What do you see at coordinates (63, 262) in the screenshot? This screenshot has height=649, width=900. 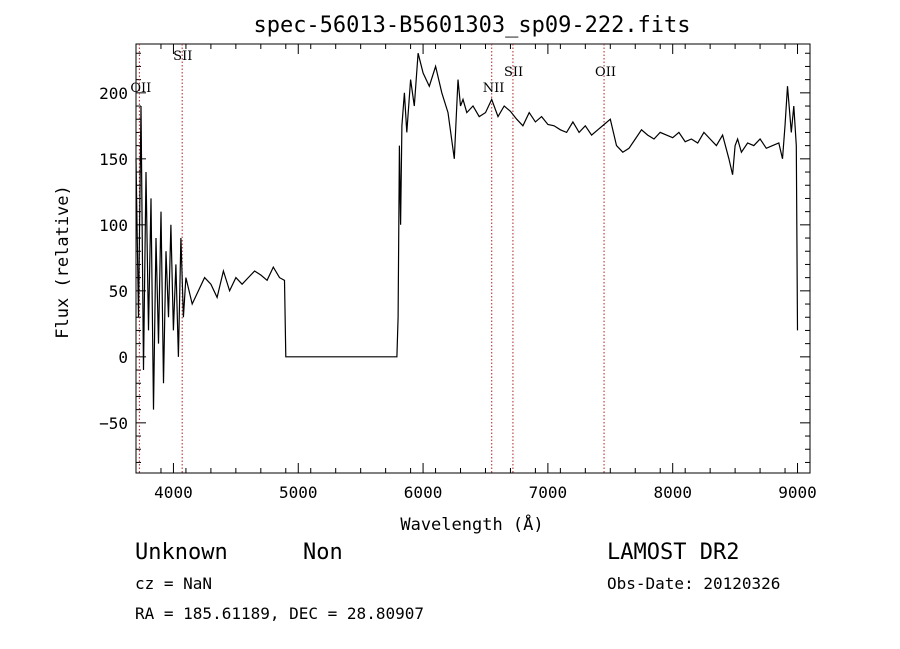 I see `y-axis-label: Flux (relative)` at bounding box center [63, 262].